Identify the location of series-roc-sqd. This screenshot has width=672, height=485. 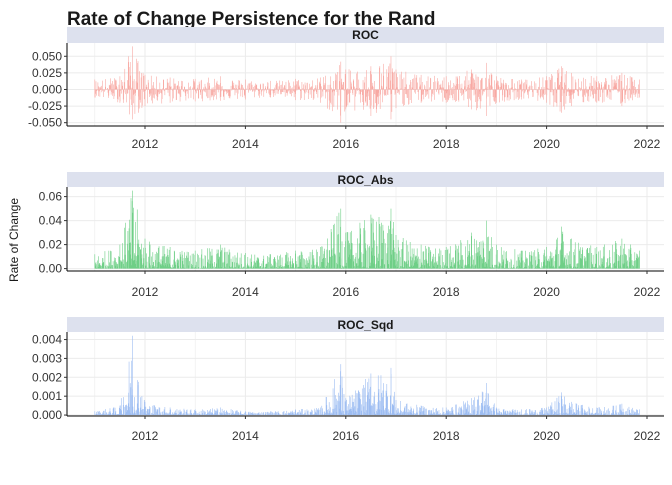
(367, 375).